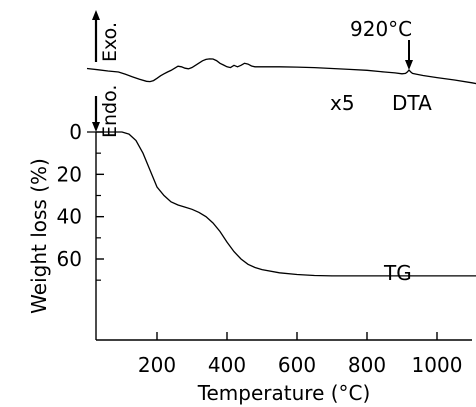 This screenshot has width=476, height=407. Describe the element at coordinates (437, 365) in the screenshot. I see `x-tick-label: 1000` at that location.